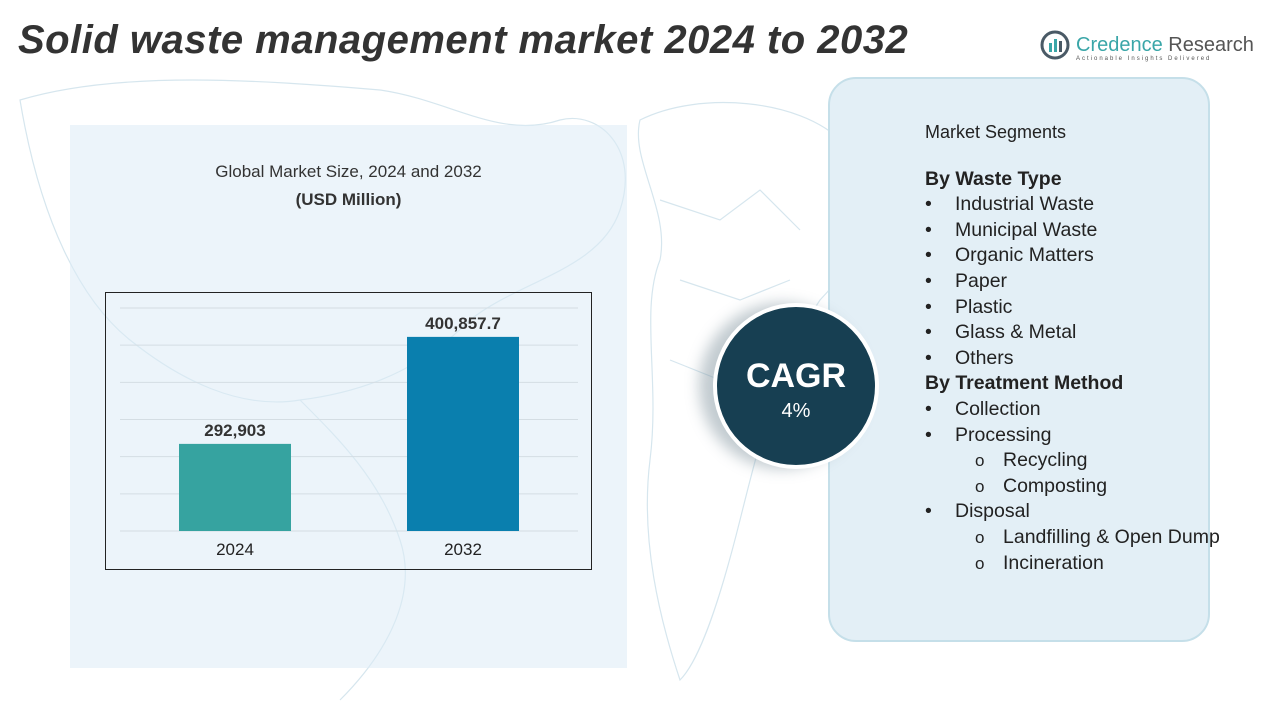  Describe the element at coordinates (463, 549) in the screenshot. I see `x-tick-label: 2032` at that location.